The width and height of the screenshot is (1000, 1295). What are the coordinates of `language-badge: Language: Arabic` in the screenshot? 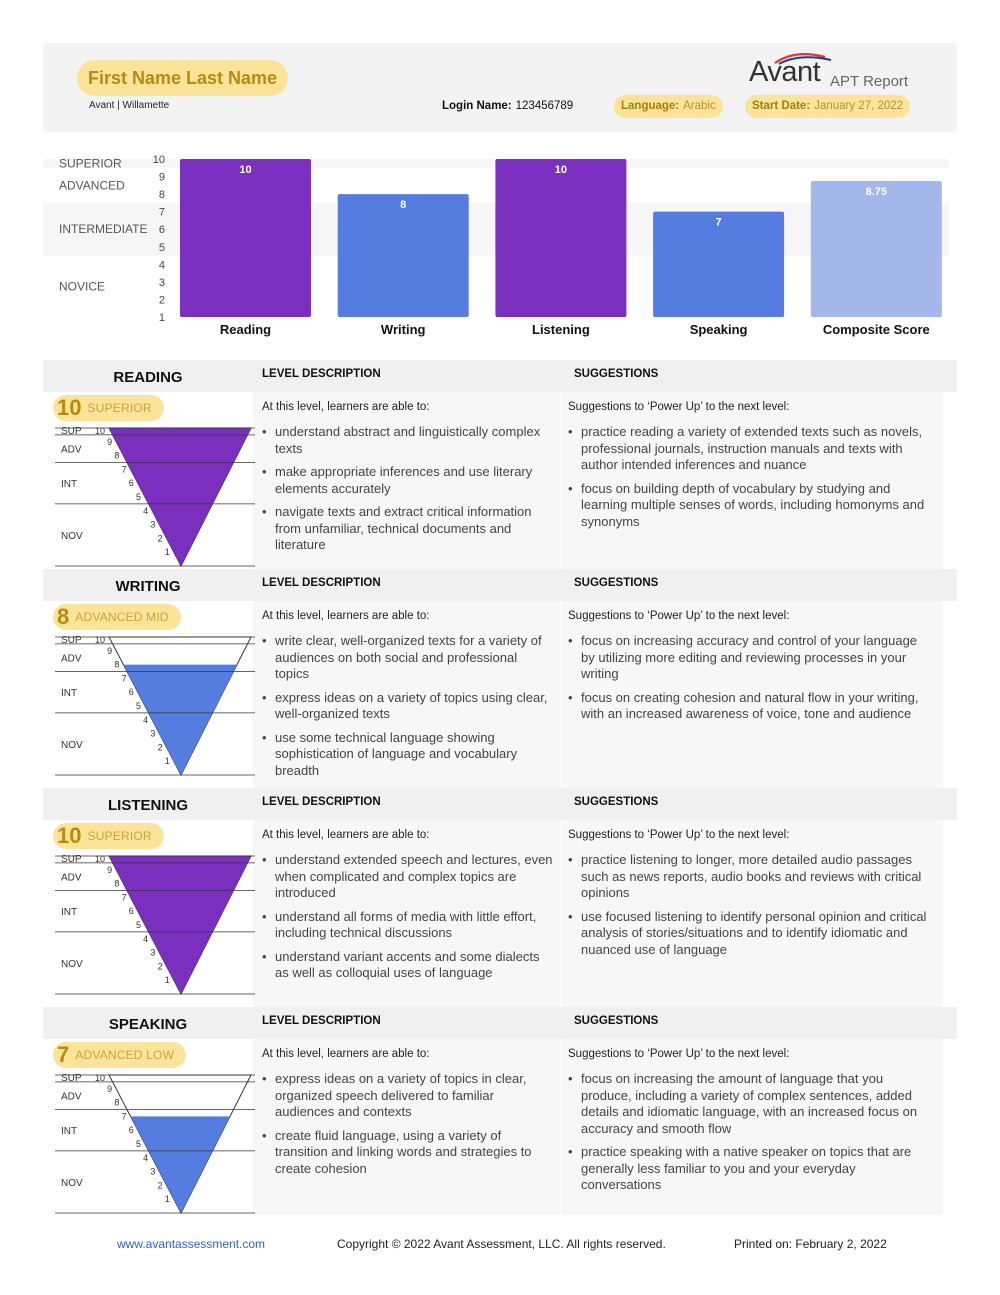 It's located at (668, 106).